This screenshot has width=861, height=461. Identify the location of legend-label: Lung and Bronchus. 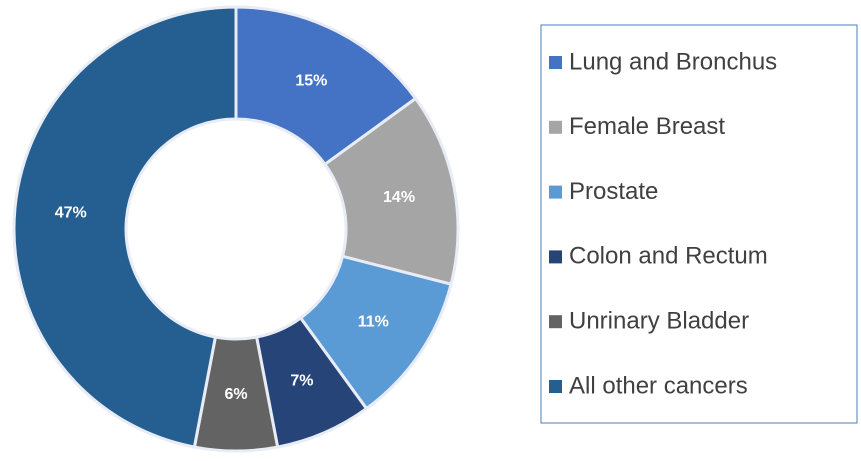
(673, 61).